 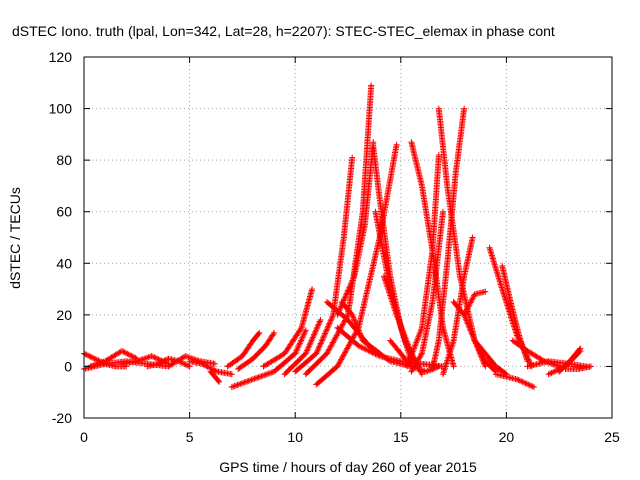 What do you see at coordinates (401, 437) in the screenshot?
I see `x-tick-label: 15` at bounding box center [401, 437].